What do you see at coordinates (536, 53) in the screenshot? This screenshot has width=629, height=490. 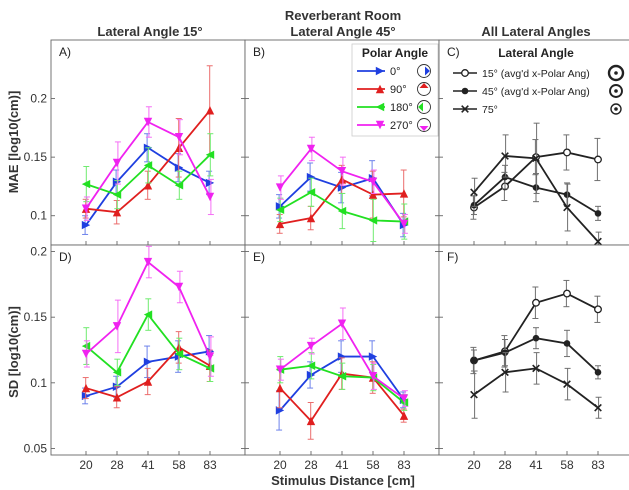 I see `legend-title: Lateral Angle` at bounding box center [536, 53].